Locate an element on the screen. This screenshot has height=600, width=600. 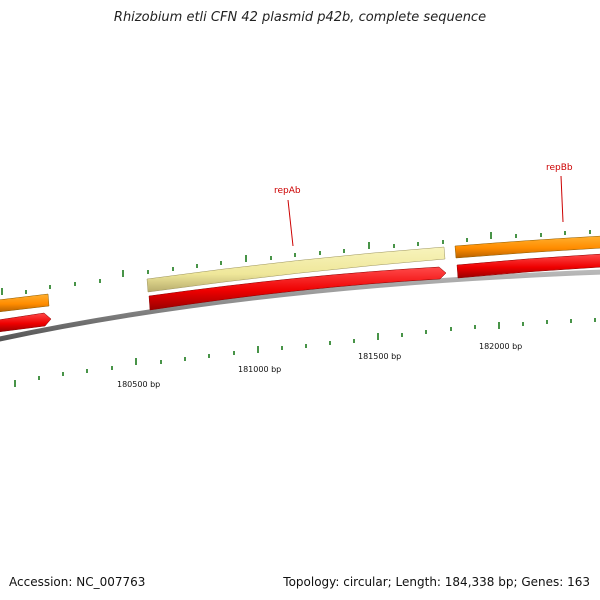
scale-label-181500: 181500 bp is located at coordinates (379, 356).